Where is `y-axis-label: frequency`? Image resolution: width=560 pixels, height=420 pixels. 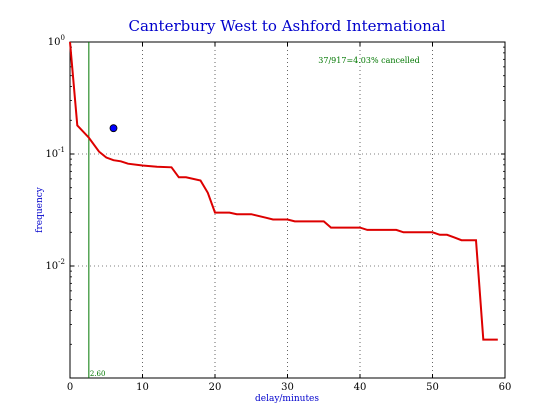 y-axis-label: frequency is located at coordinates (40, 209).